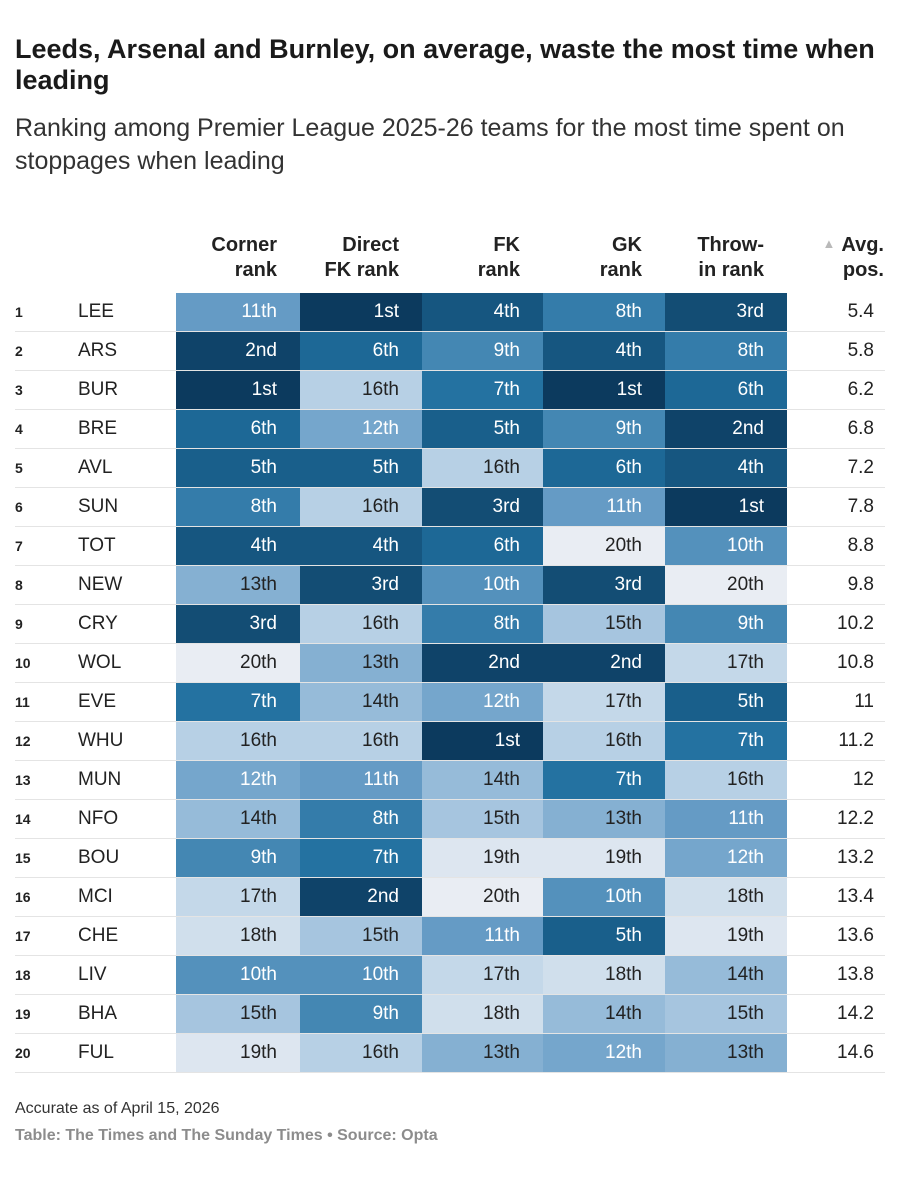 The width and height of the screenshot is (899, 1200). I want to click on row-rank: 16, so click(23, 897).